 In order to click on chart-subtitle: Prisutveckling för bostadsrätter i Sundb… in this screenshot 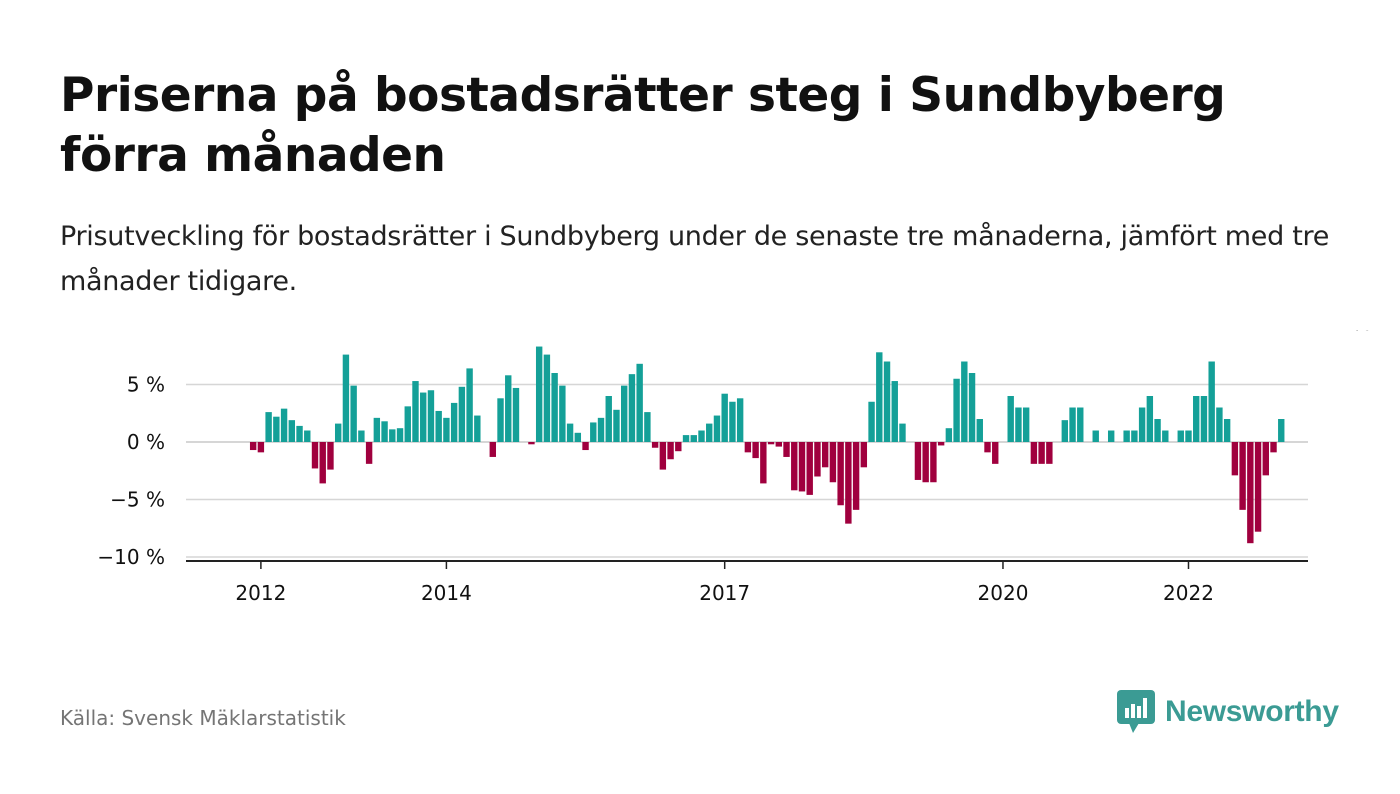, I will do `click(695, 259)`.